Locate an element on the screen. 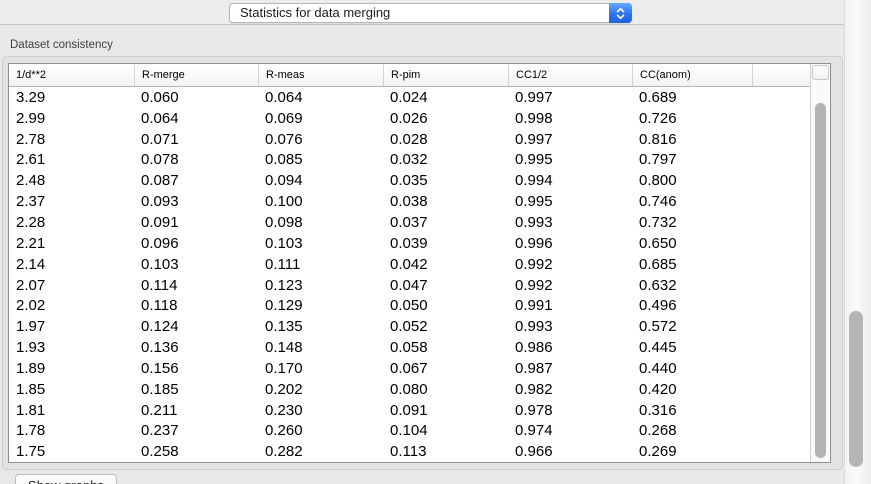 This screenshot has height=484, width=871. table-cell: 0.129 is located at coordinates (284, 306).